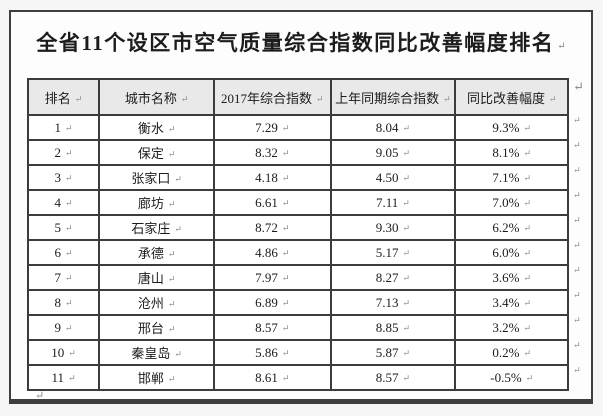 This screenshot has height=416, width=603. I want to click on cell-improvement: 3.2% ↵, so click(512, 327).